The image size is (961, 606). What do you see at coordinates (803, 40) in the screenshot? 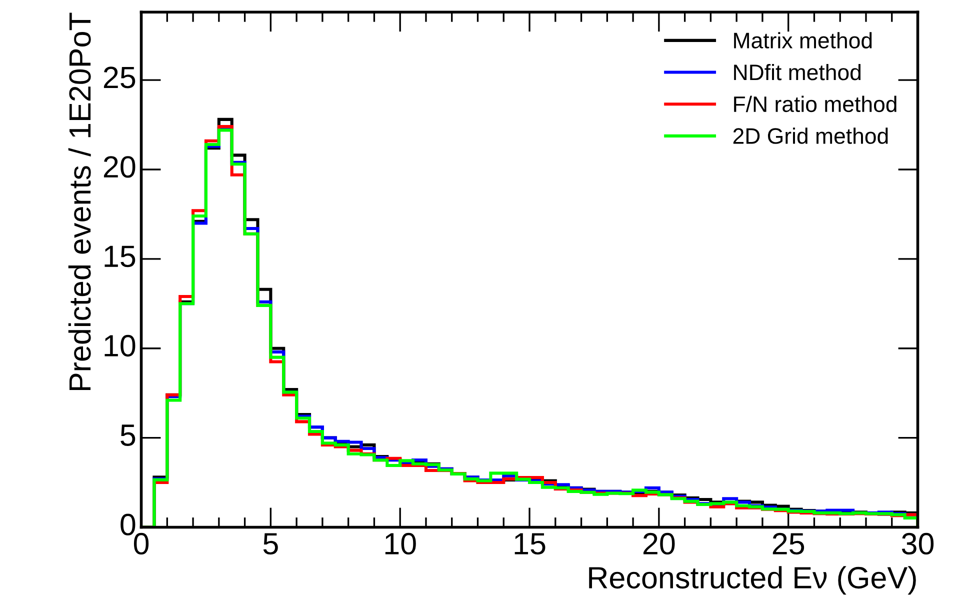
I see `legend-label: Matrix method` at bounding box center [803, 40].